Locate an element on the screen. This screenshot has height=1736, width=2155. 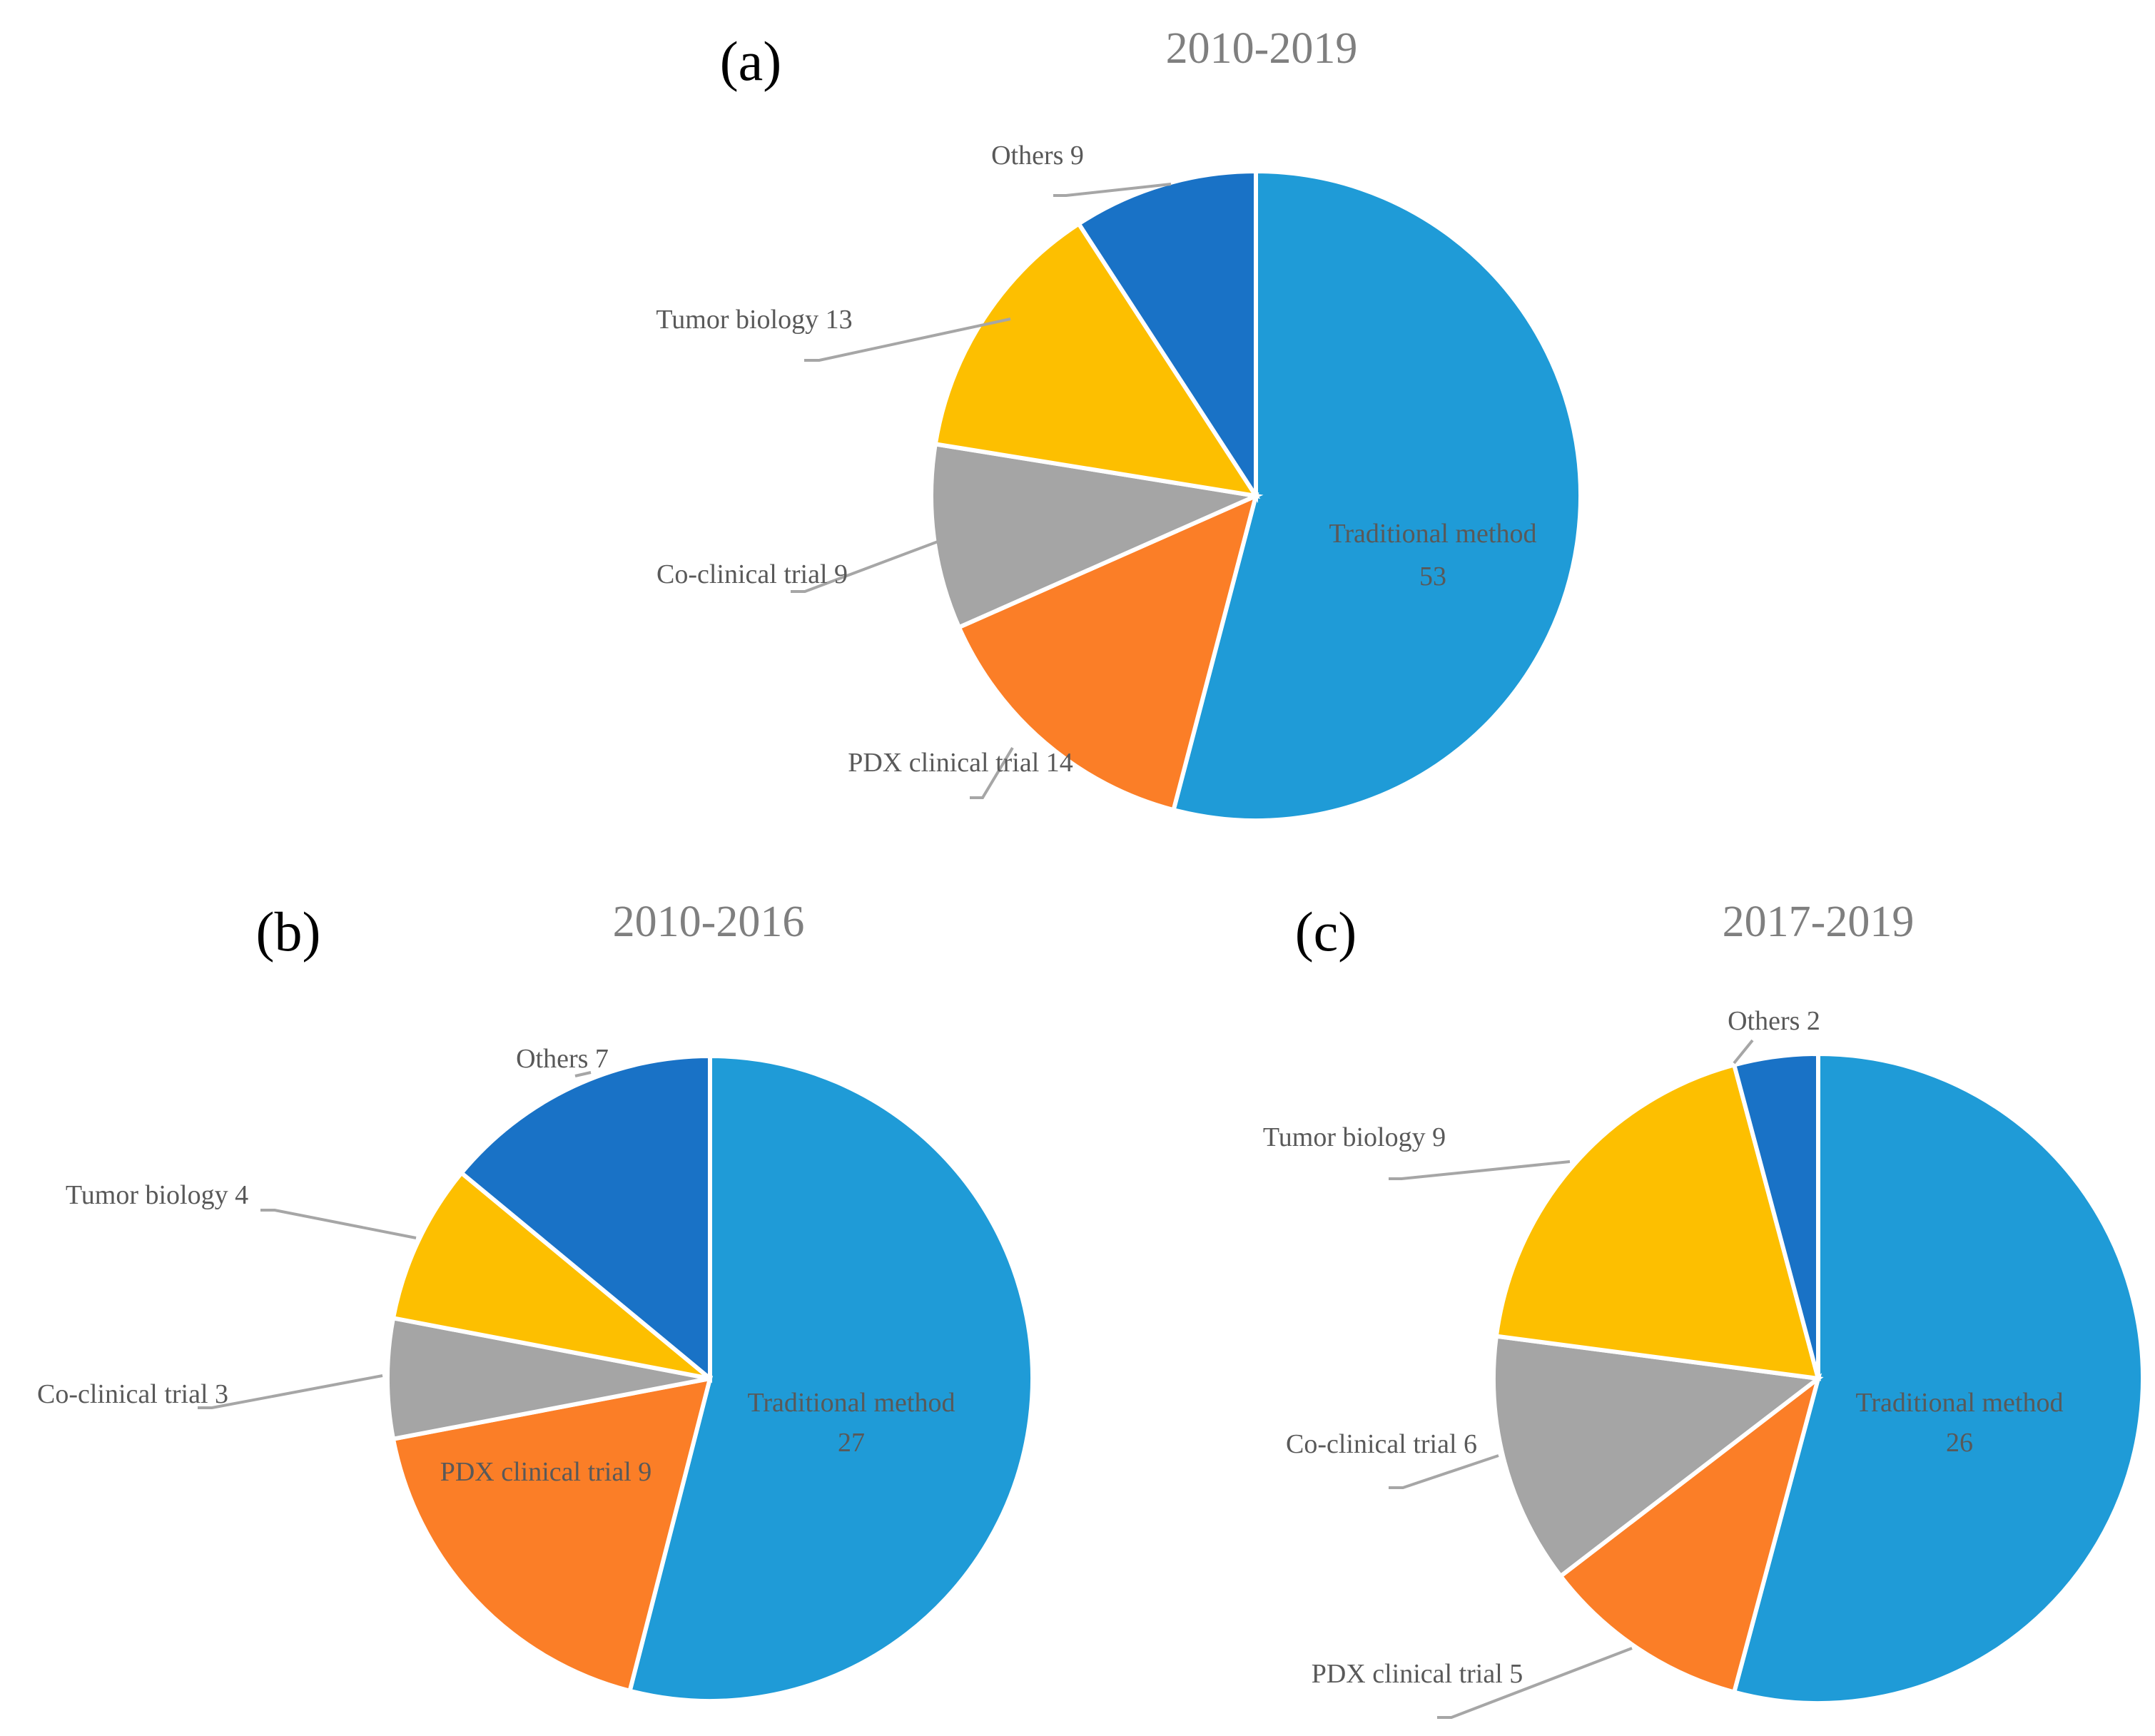
leader-lines-b is located at coordinates (395, 1240).